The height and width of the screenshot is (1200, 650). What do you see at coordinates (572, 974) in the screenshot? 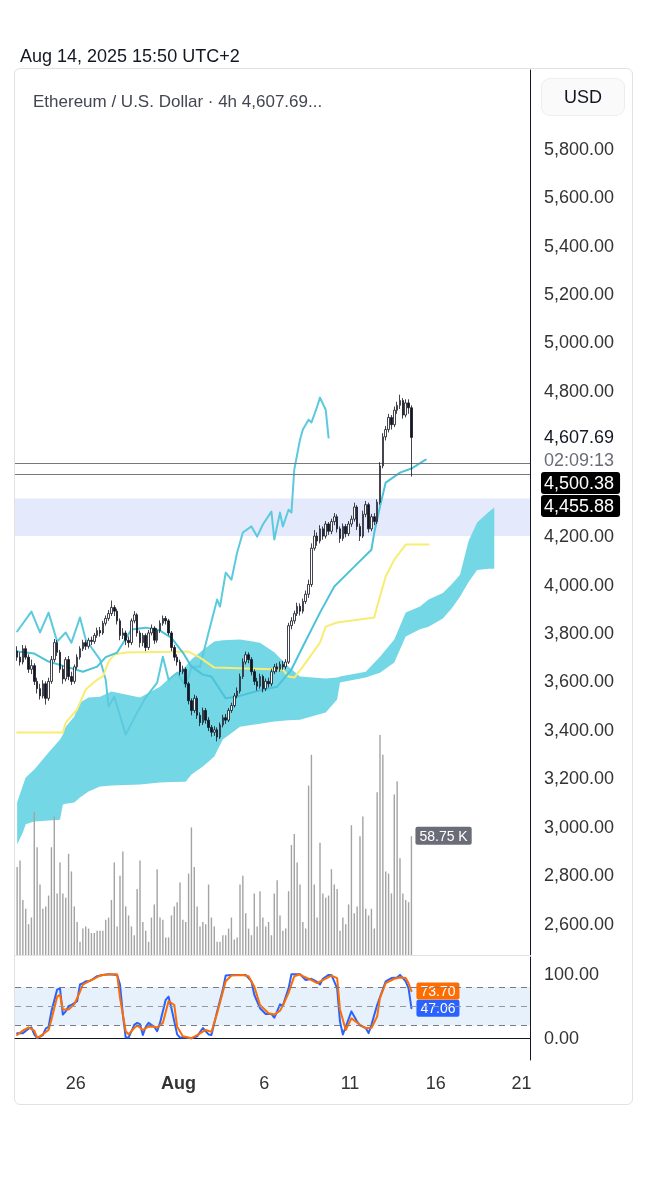
I see `y-tick-label: 100.00` at bounding box center [572, 974].